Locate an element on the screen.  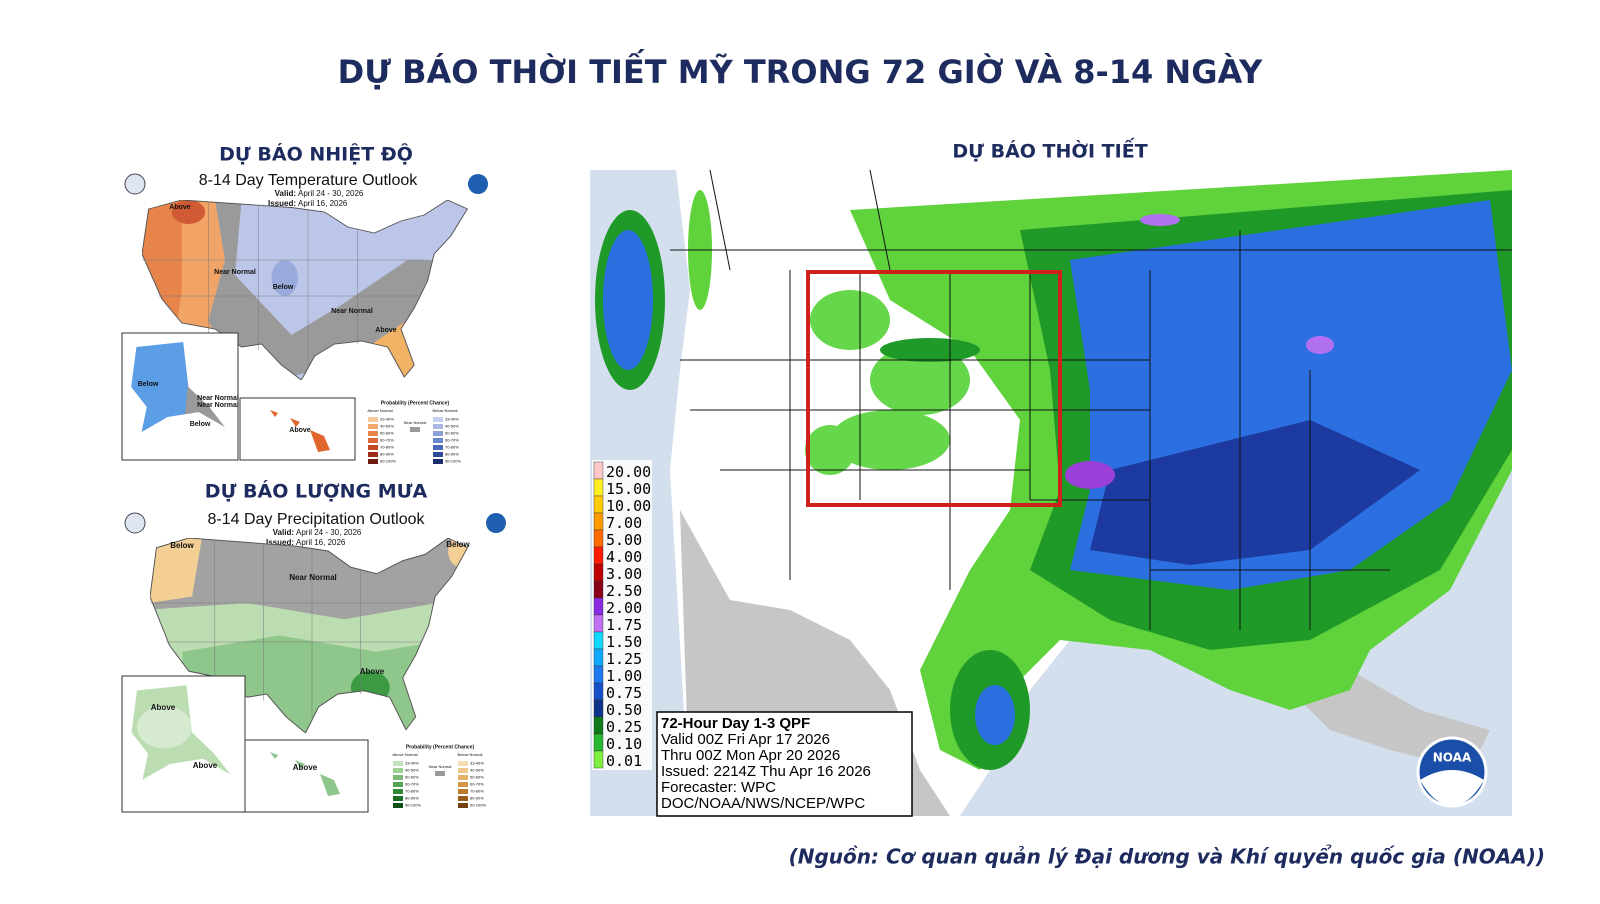
panel-heading: DỰ BÁO THỜI TIẾT is located at coordinates (1049, 150).